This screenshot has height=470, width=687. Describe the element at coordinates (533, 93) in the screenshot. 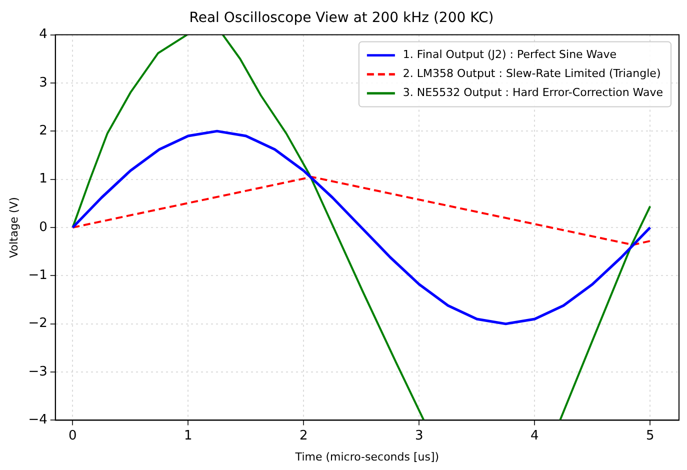

I see `legend-label: 3. NE5532 Output : Hard Error-Correction Wave` at that location.